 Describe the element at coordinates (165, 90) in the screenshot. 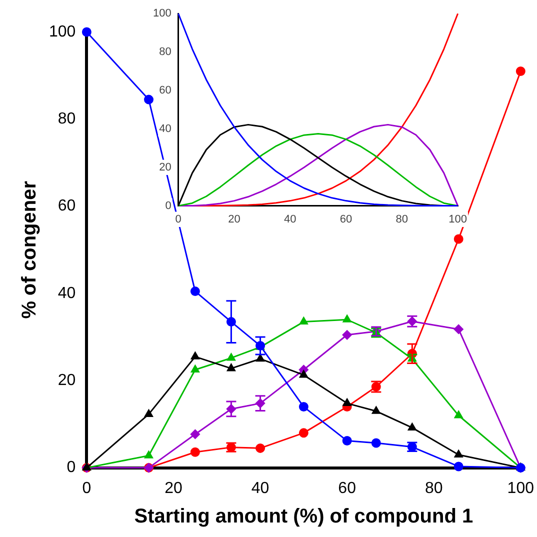

I see `y-tick-label: 60` at that location.